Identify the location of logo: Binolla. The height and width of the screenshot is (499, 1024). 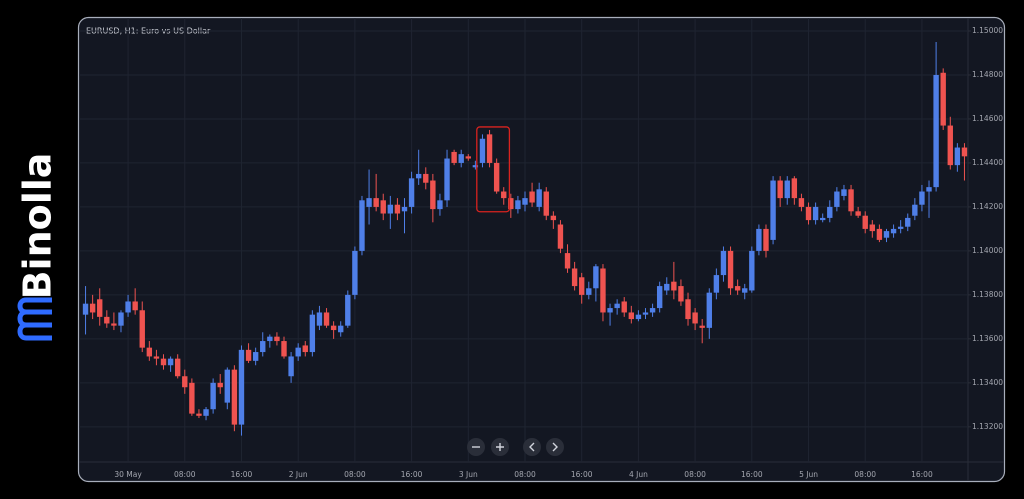
(38, 247).